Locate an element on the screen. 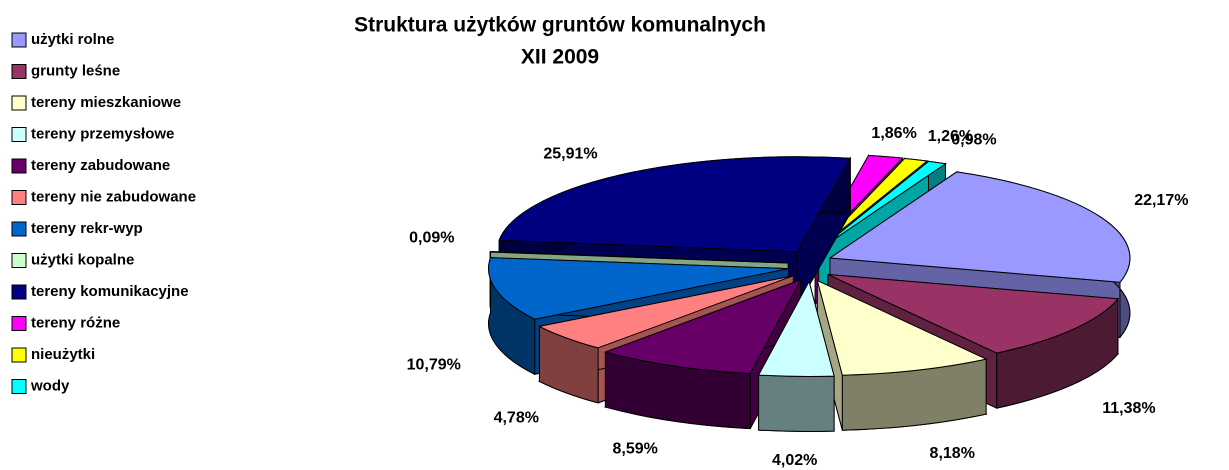  legend-label: tereny przemysłowe is located at coordinates (102, 133).